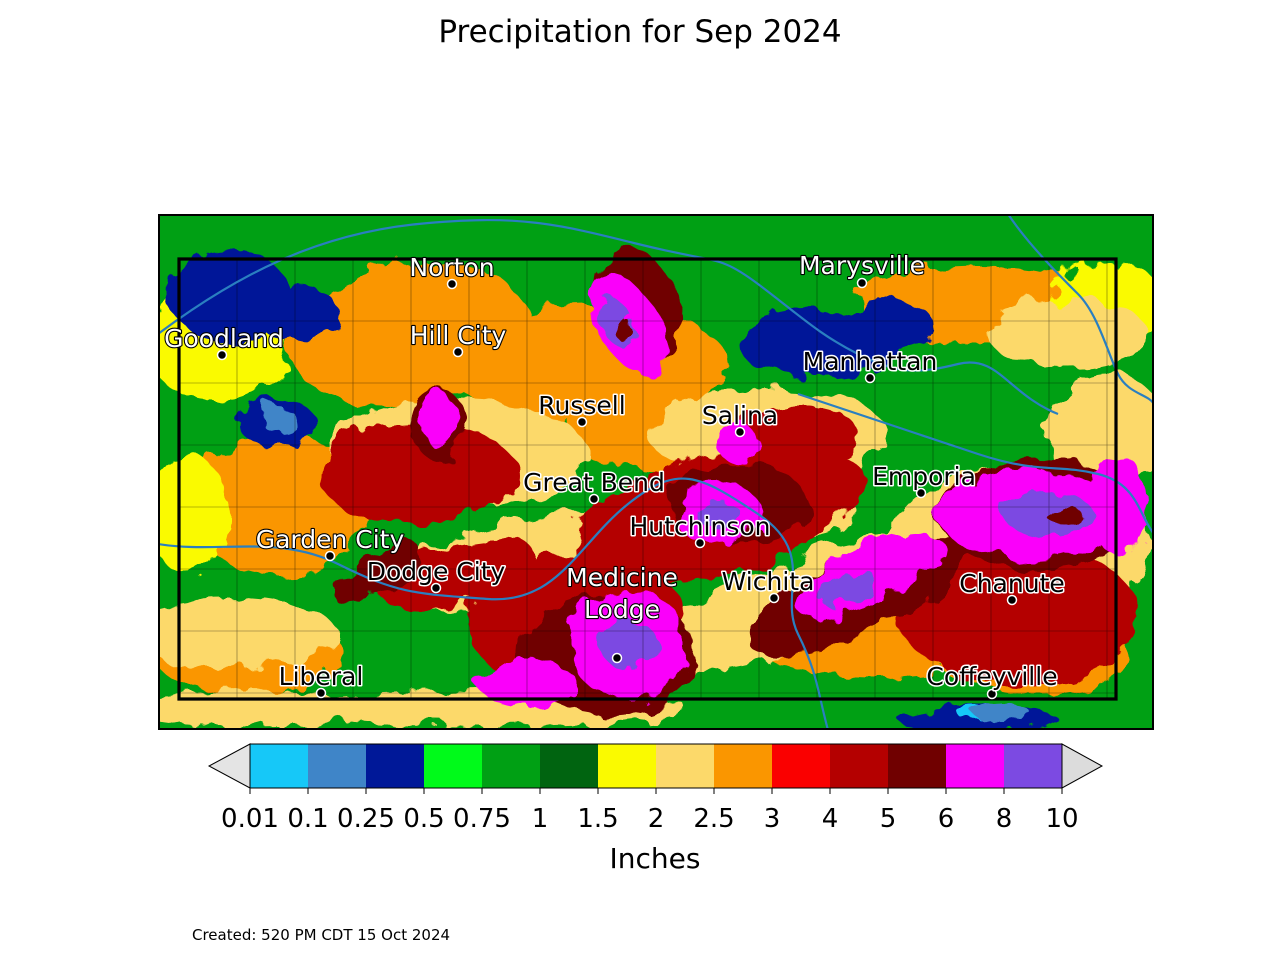 The image size is (1280, 960). What do you see at coordinates (598, 819) in the screenshot?
I see `colorbar-tick-label: 1.5` at bounding box center [598, 819].